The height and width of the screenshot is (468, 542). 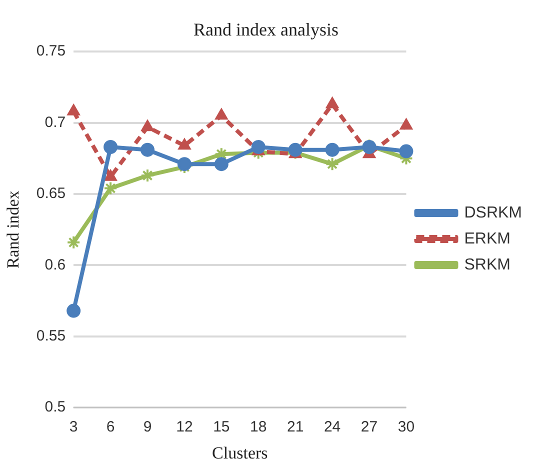 I want to click on y-tick-label: 0.55, so click(x=51, y=336).